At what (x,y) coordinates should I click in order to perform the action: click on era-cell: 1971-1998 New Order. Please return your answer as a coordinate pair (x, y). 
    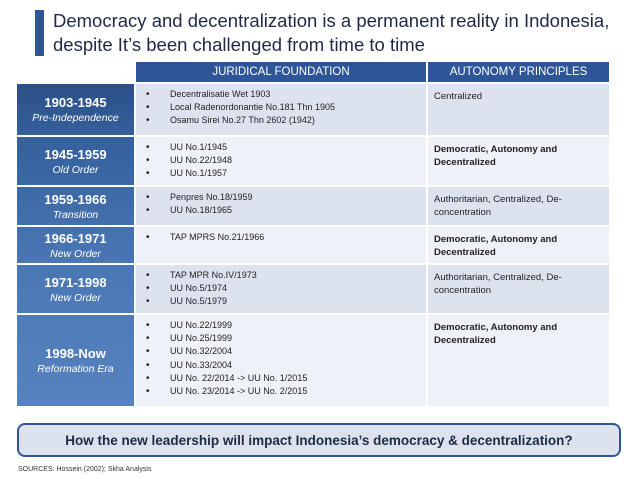
    Looking at the image, I should click on (75, 289).